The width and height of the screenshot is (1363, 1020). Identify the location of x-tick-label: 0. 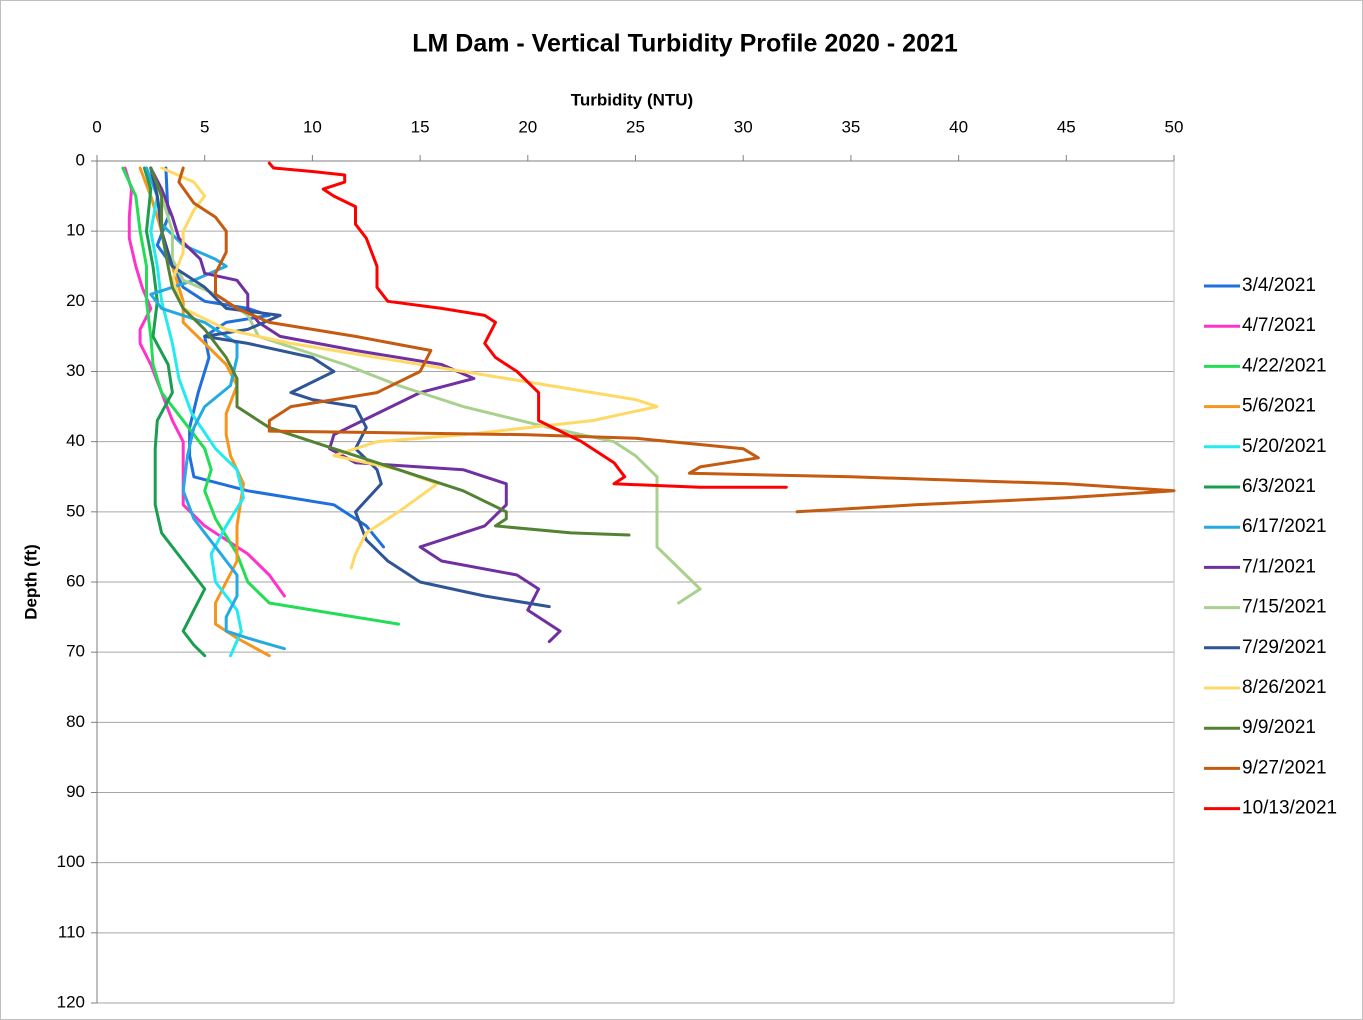
(96, 126).